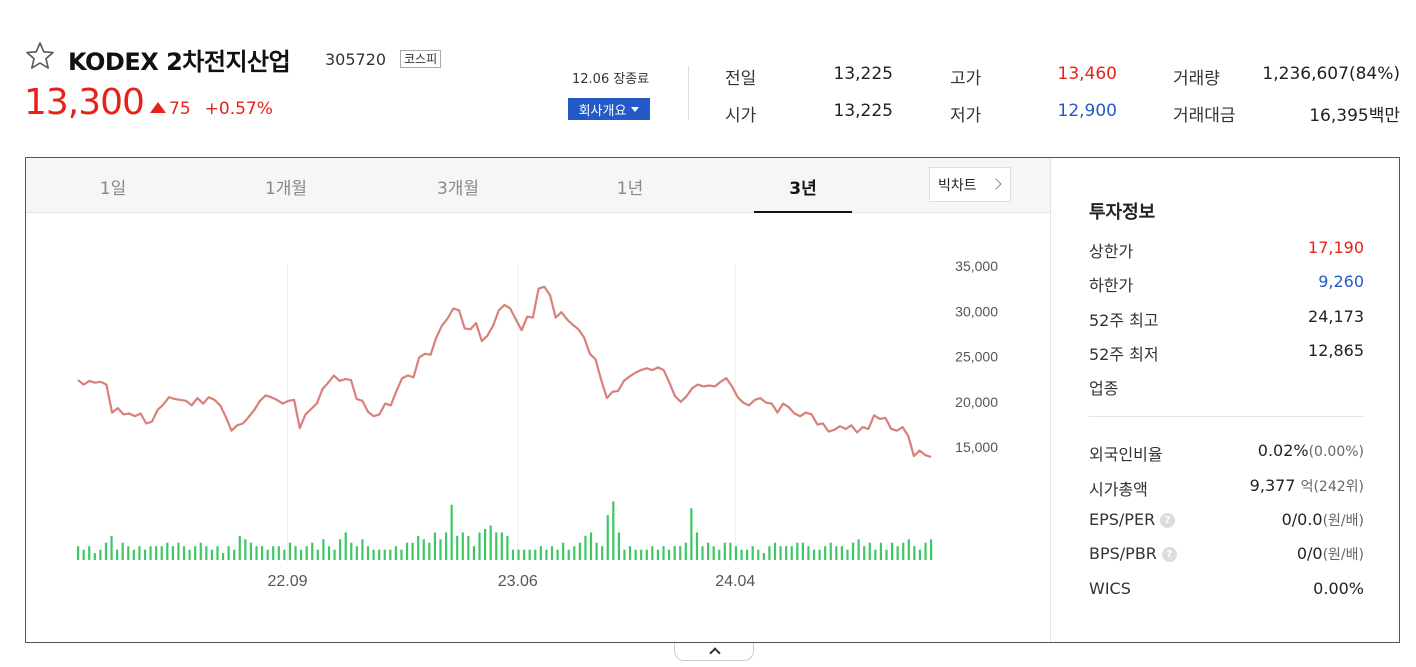 The image size is (1416, 667). Describe the element at coordinates (741, 116) in the screenshot. I see `open-label: 시가` at that location.